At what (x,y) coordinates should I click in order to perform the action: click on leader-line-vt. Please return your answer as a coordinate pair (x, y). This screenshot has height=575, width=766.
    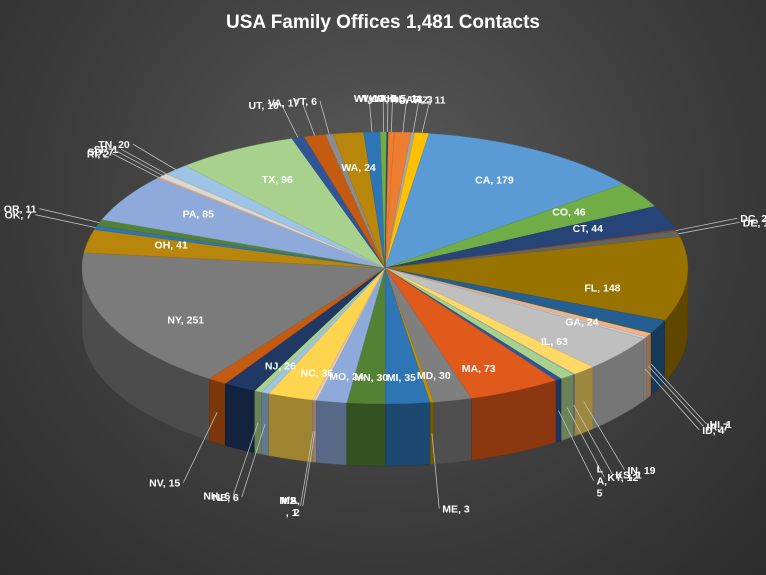
    Looking at the image, I should click on (324, 117).